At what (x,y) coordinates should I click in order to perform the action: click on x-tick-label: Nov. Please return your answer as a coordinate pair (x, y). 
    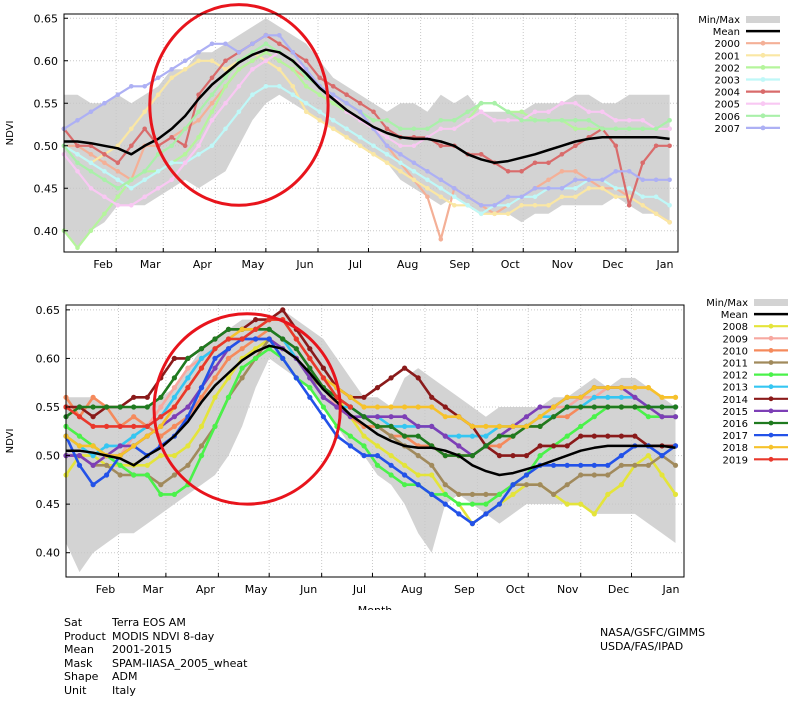
    Looking at the image, I should click on (563, 264).